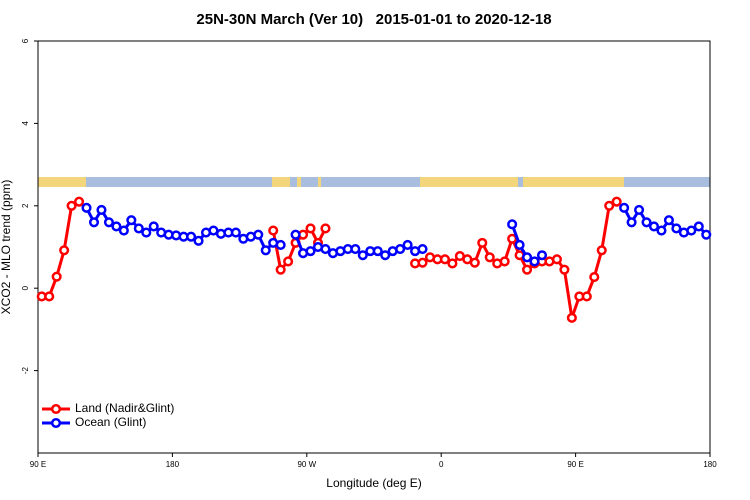  I want to click on land-ocean-strip, so click(374, 182).